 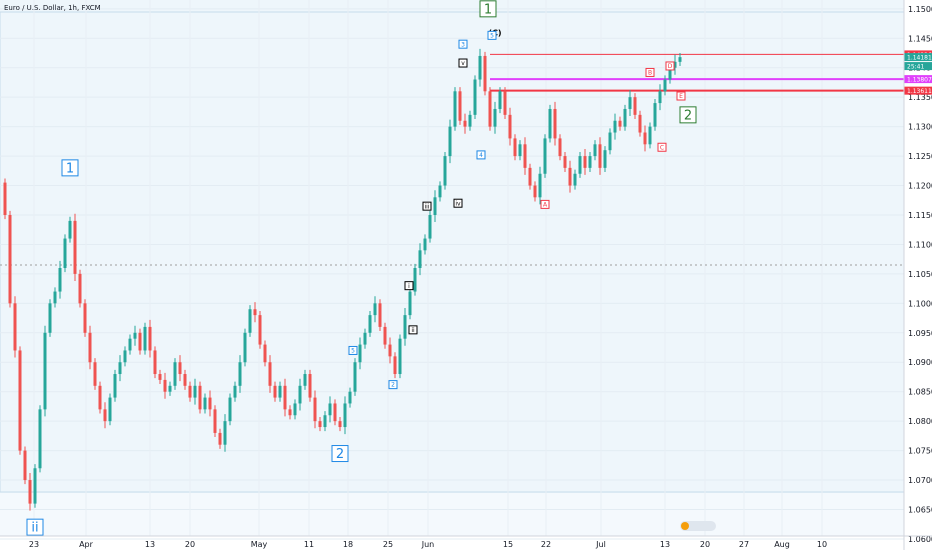 I want to click on x-tick-label: Aug, so click(x=782, y=544).